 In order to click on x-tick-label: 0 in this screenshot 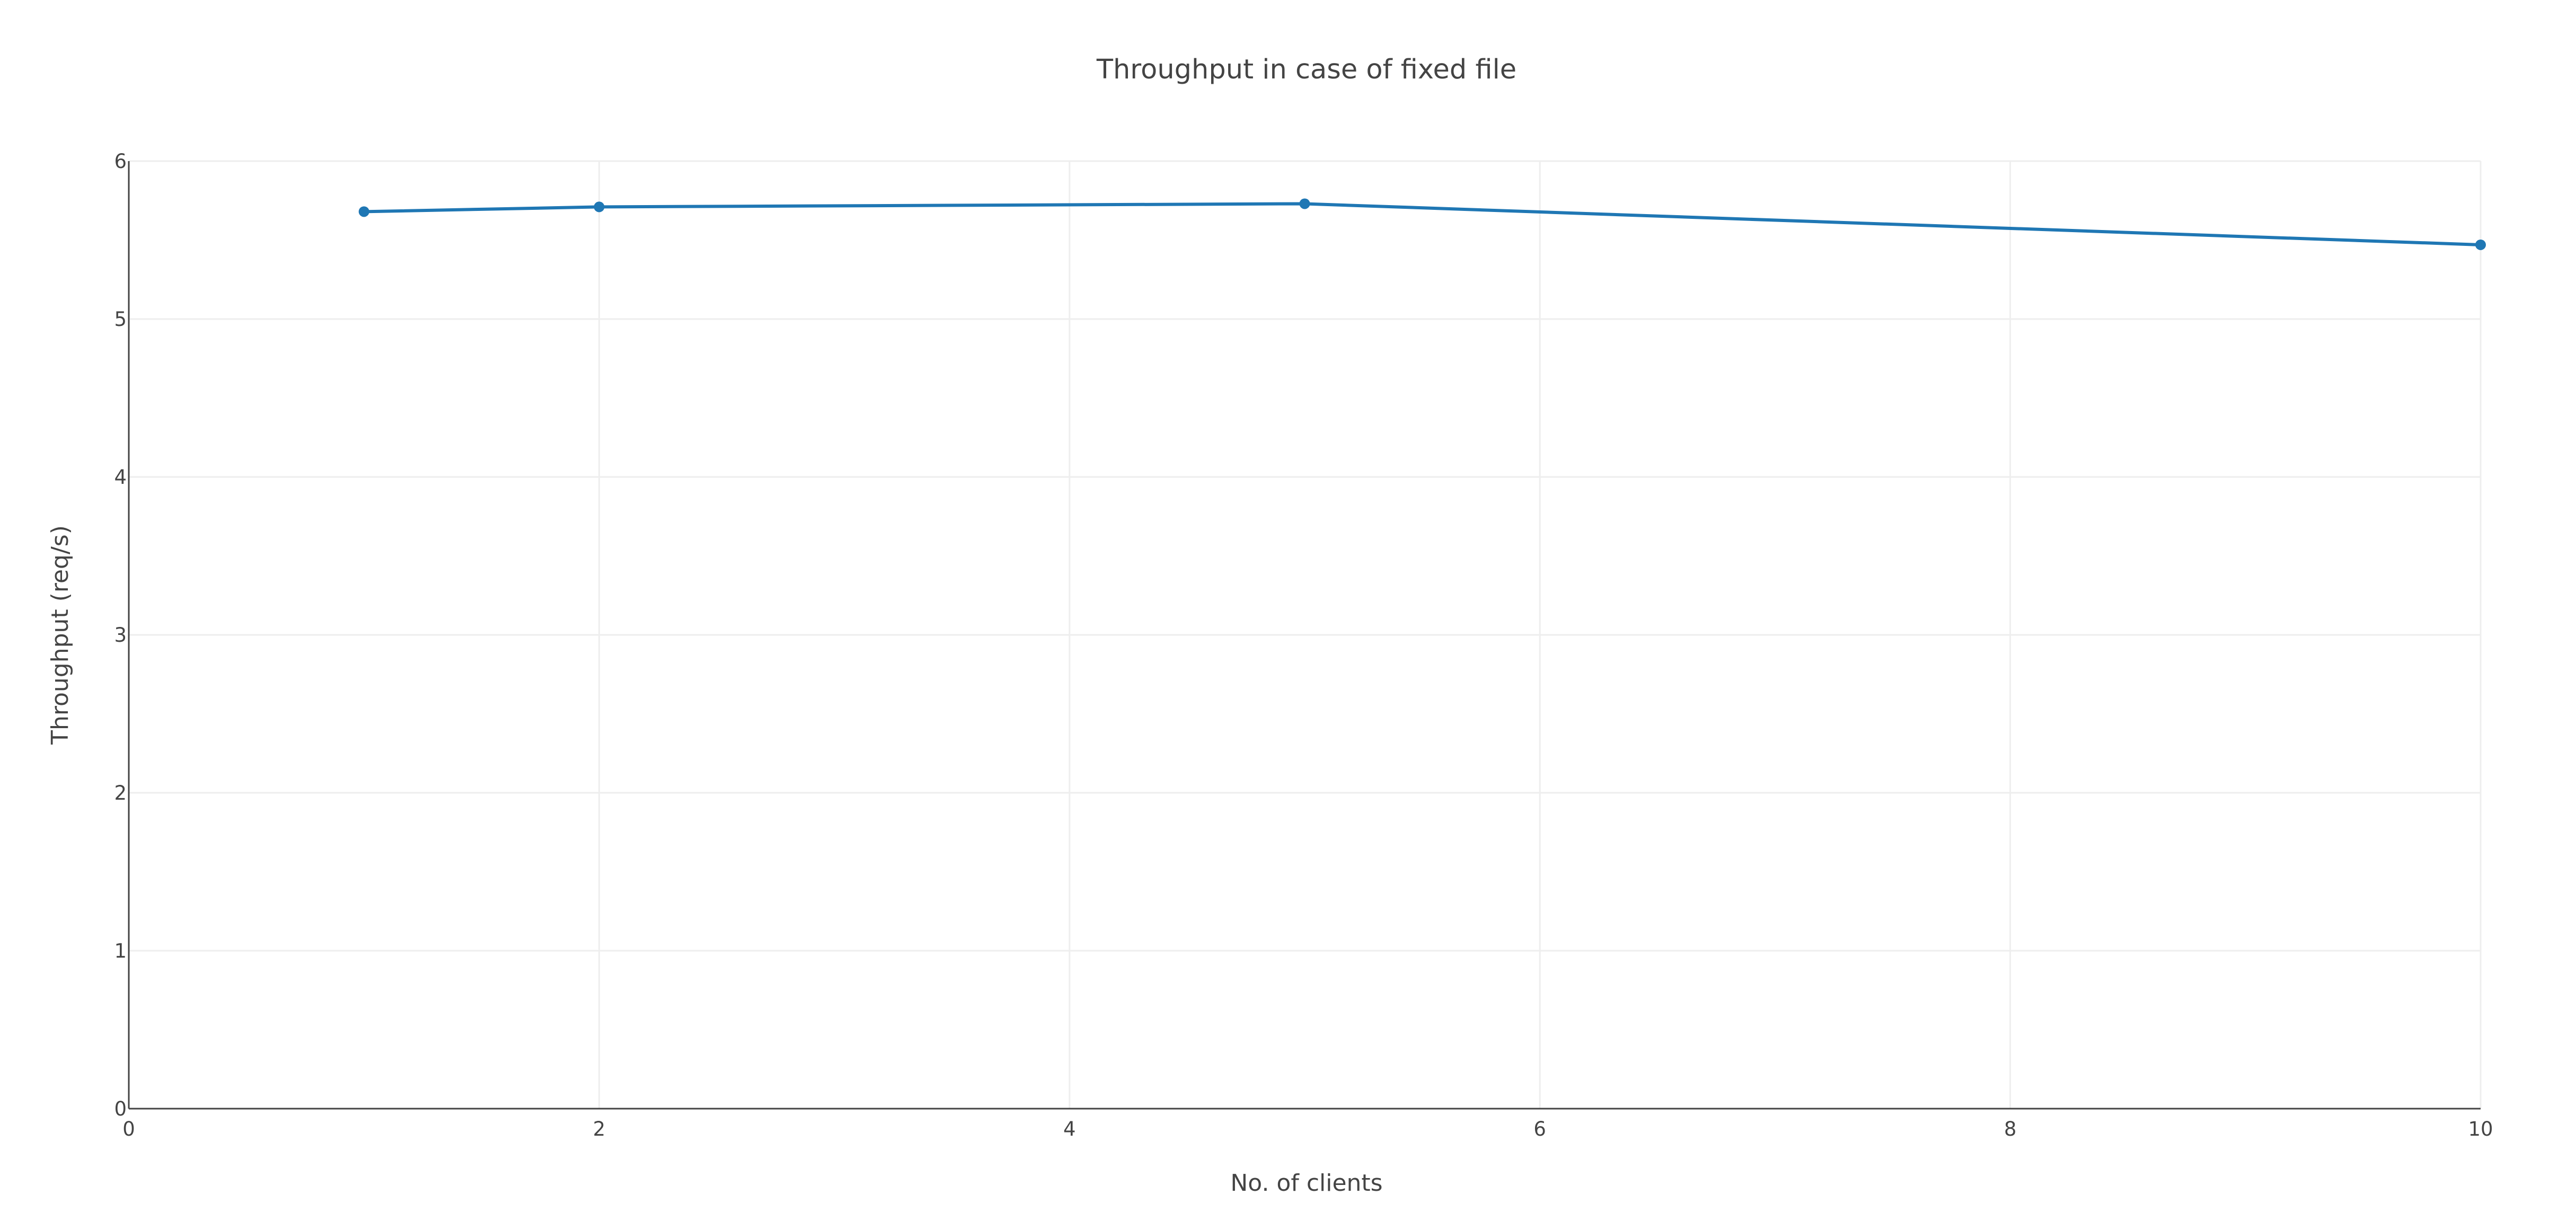, I will do `click(128, 1129)`.